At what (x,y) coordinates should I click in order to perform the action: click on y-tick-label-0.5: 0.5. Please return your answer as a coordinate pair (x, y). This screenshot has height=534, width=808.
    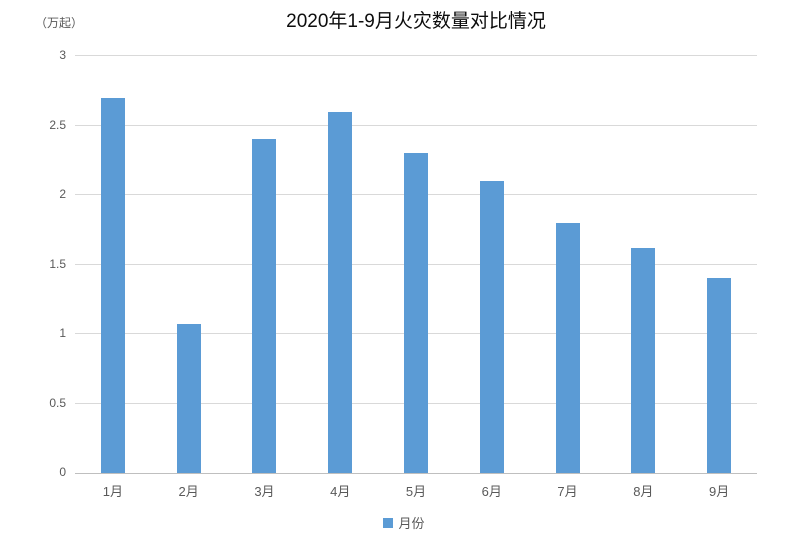
    Looking at the image, I should click on (57, 402).